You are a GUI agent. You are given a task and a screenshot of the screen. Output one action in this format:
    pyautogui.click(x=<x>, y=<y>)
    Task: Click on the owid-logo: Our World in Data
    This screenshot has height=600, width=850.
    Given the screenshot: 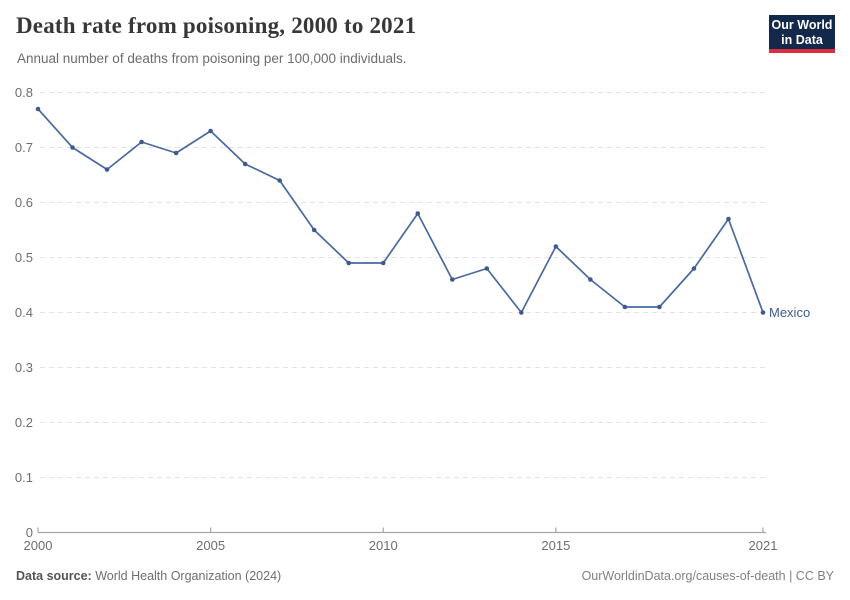 What is the action you would take?
    pyautogui.click(x=802, y=34)
    